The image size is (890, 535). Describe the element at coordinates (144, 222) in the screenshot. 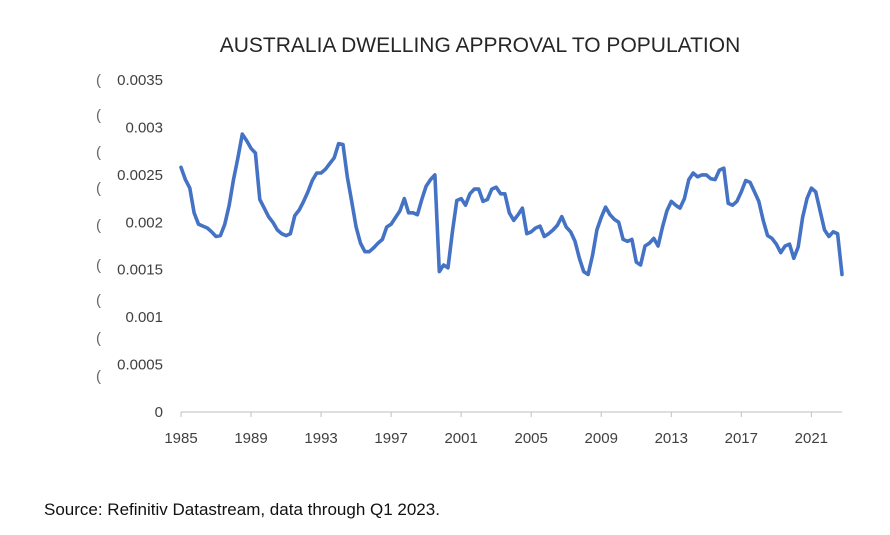

I see `y-tick-label-4: 0.002` at that location.